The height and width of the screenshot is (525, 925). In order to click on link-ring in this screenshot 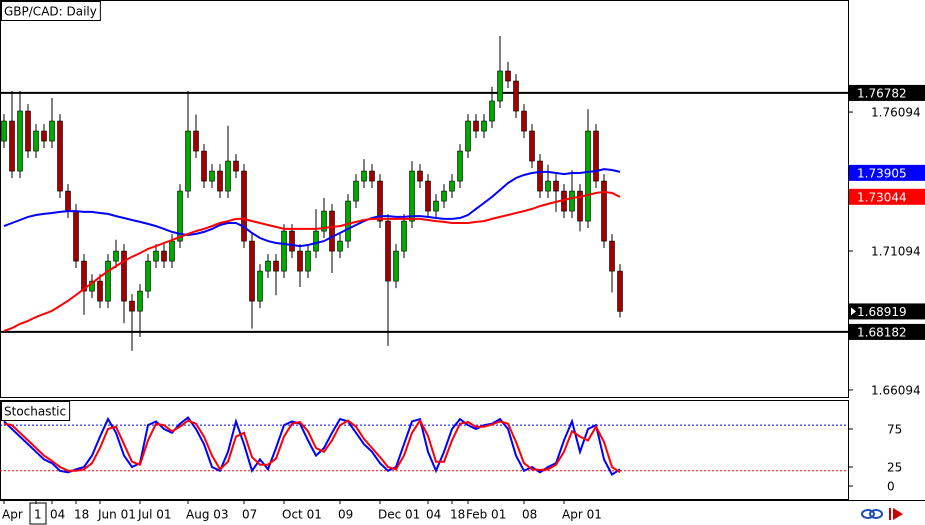, I will do `click(868, 514)`.